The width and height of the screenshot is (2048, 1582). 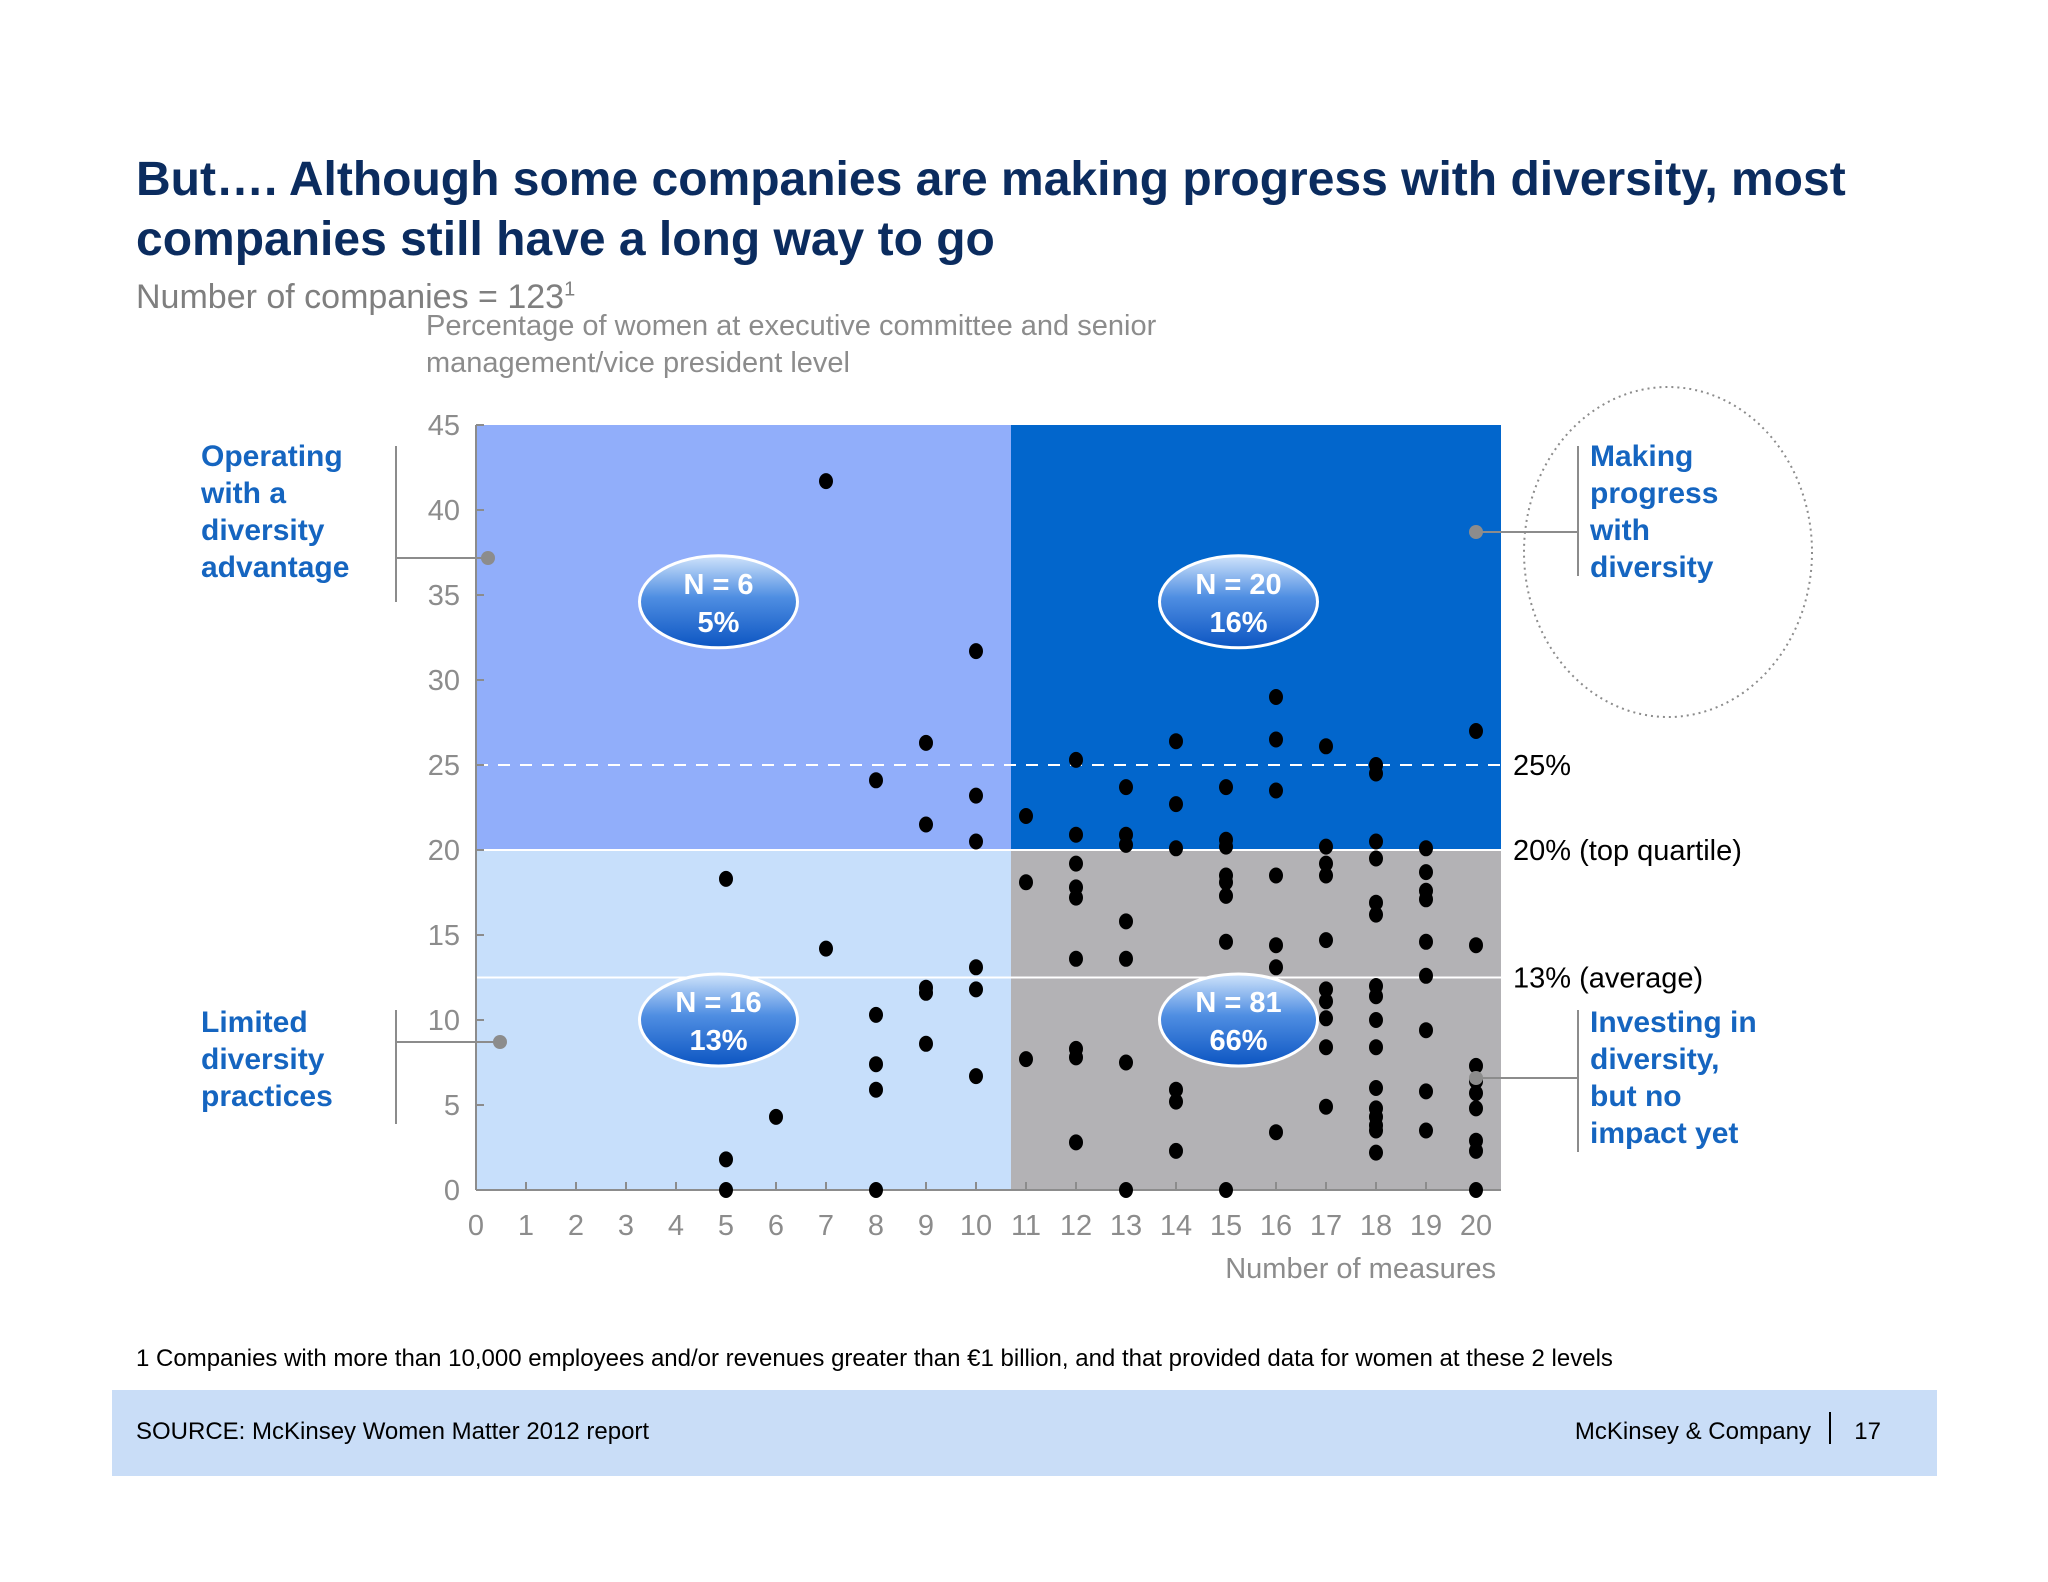 I want to click on callout-label-line: Investing in, so click(x=1673, y=1022).